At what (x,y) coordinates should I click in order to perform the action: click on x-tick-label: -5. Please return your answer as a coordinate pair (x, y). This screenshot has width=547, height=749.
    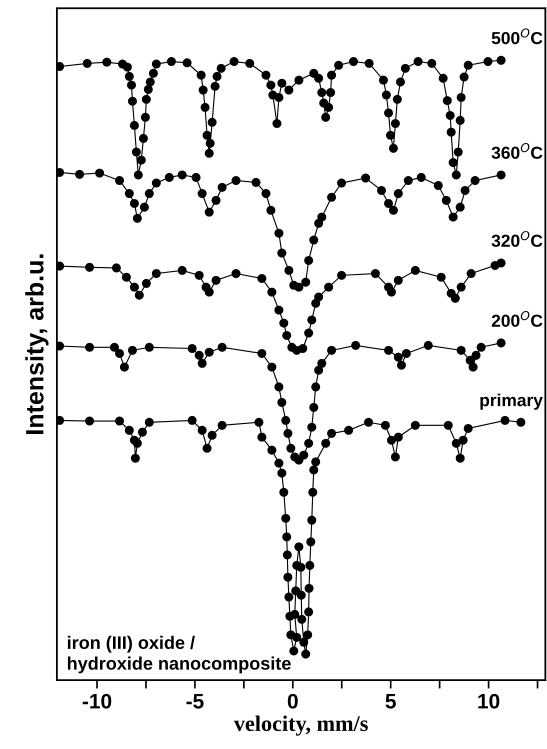
    Looking at the image, I should click on (195, 701).